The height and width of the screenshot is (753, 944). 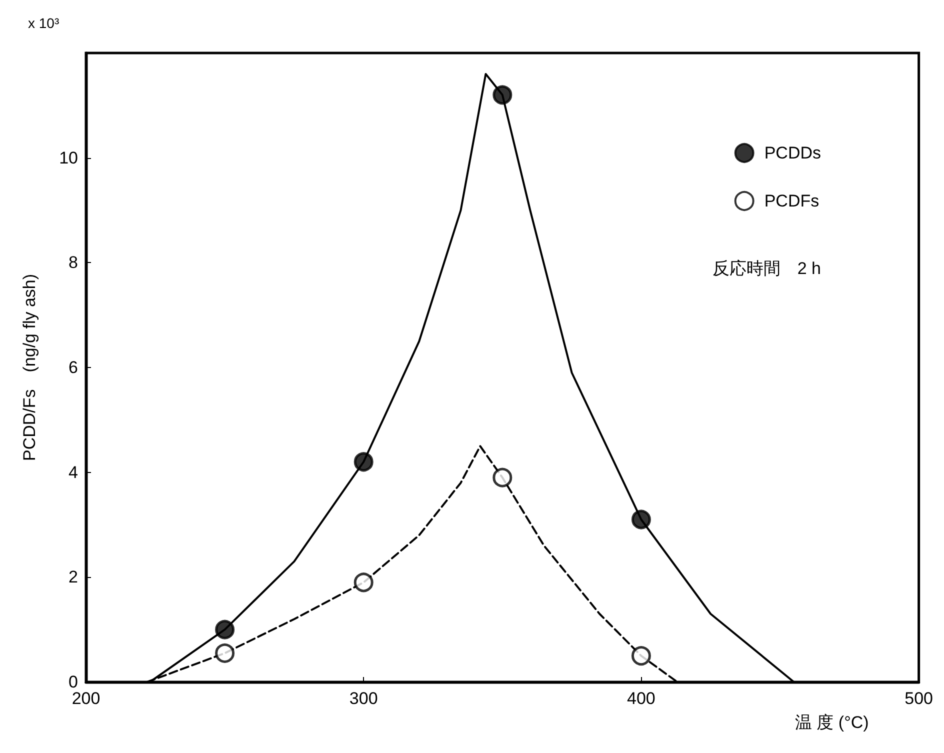 I want to click on y-axis-title: PCDD/Fs (ng/g fly ash), so click(x=29, y=368).